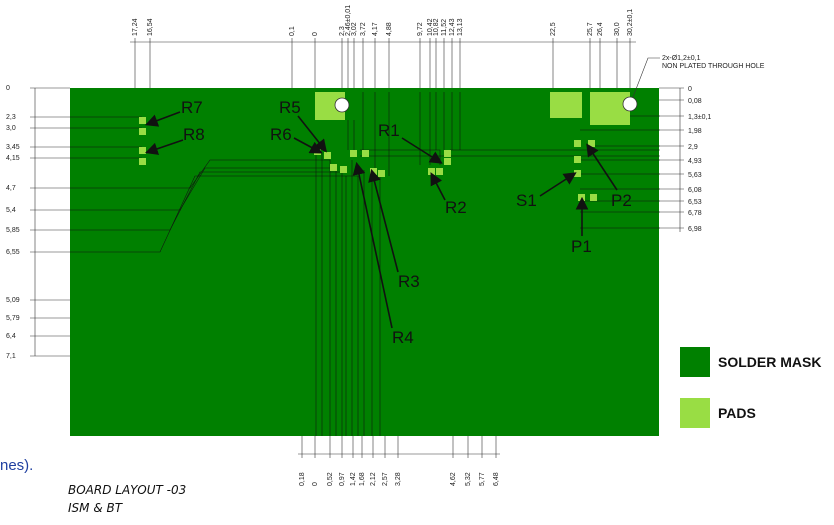 Image resolution: width=834 pixels, height=525 pixels. I want to click on hole-note-line2: NON PLATED THROUGH HOLE, so click(713, 66).